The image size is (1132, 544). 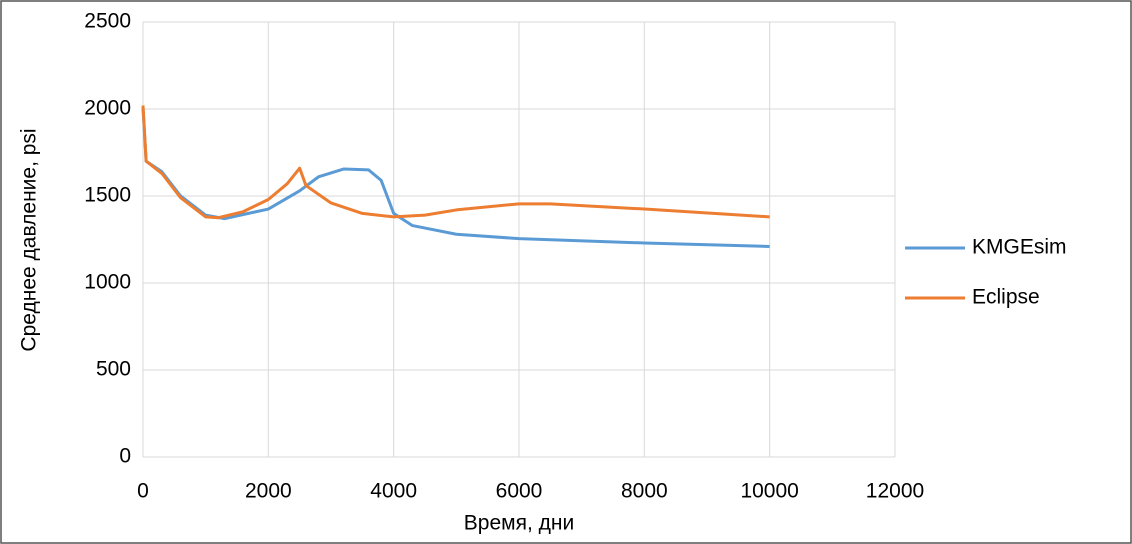 What do you see at coordinates (107, 282) in the screenshot?
I see `y-tick-label: 1000` at bounding box center [107, 282].